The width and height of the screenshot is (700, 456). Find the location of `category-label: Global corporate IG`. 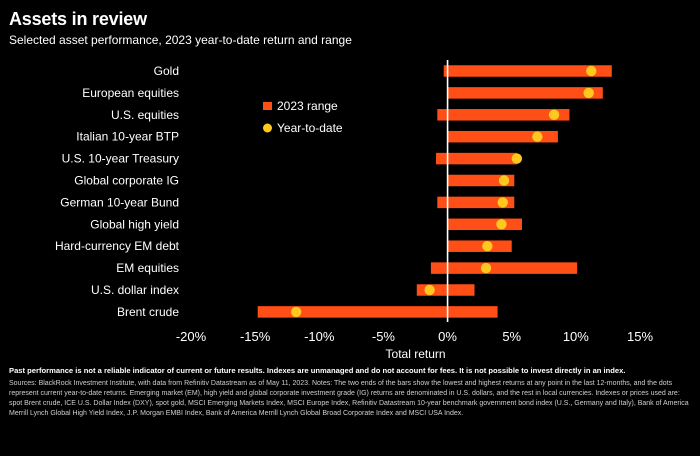

category-label: Global corporate IG is located at coordinates (126, 181).